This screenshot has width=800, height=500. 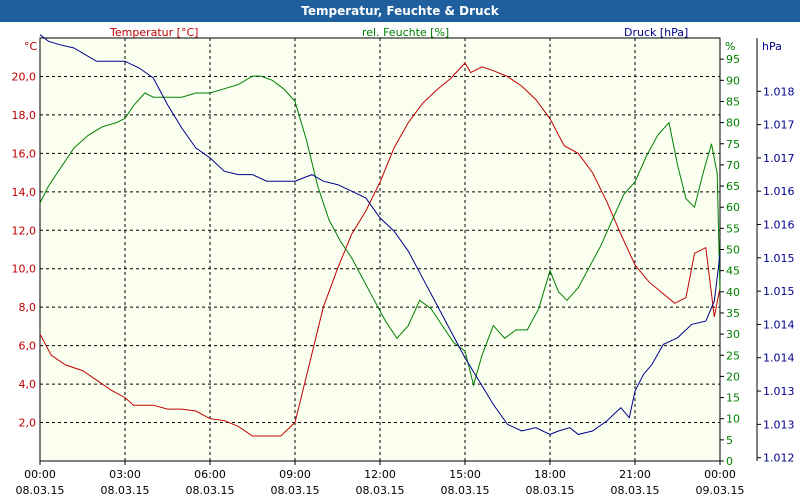 I want to click on x-tick-time-label: 06:00, so click(x=210, y=474).